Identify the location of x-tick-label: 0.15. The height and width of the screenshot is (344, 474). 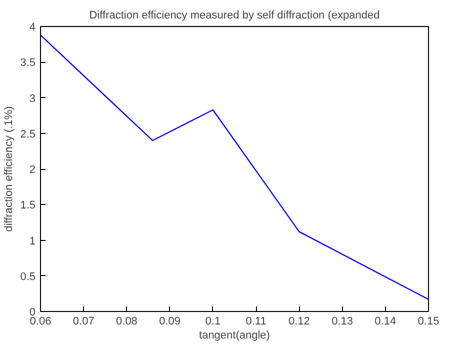
(429, 322).